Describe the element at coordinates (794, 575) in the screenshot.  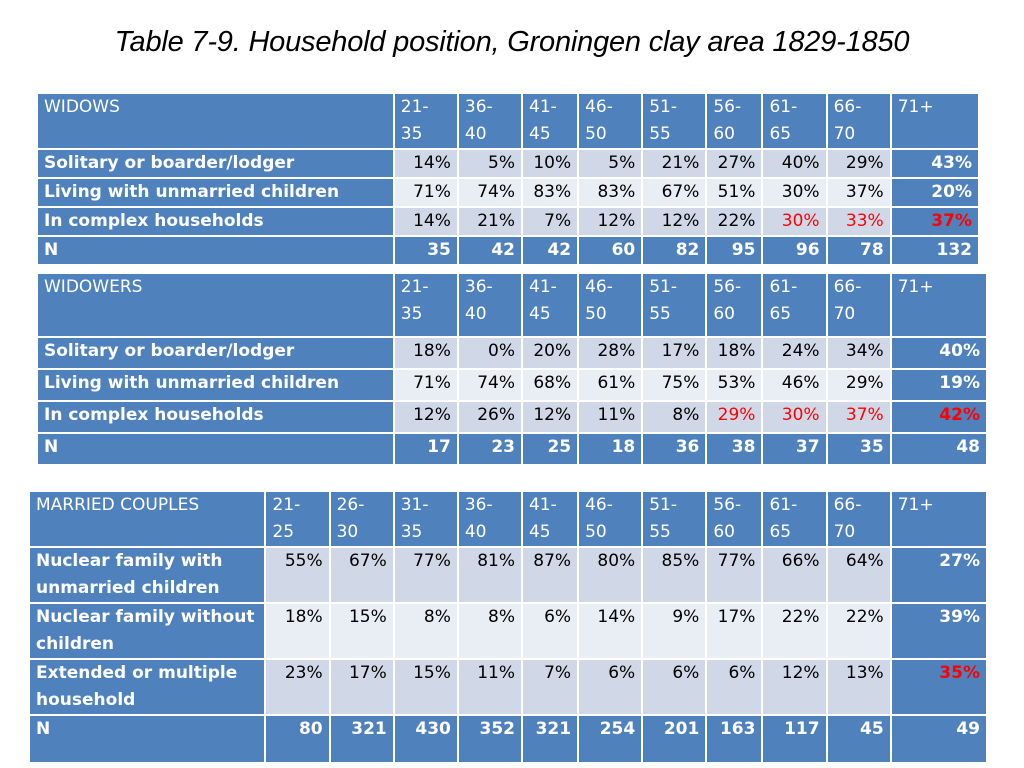
I see `table-cell: 66%` at that location.